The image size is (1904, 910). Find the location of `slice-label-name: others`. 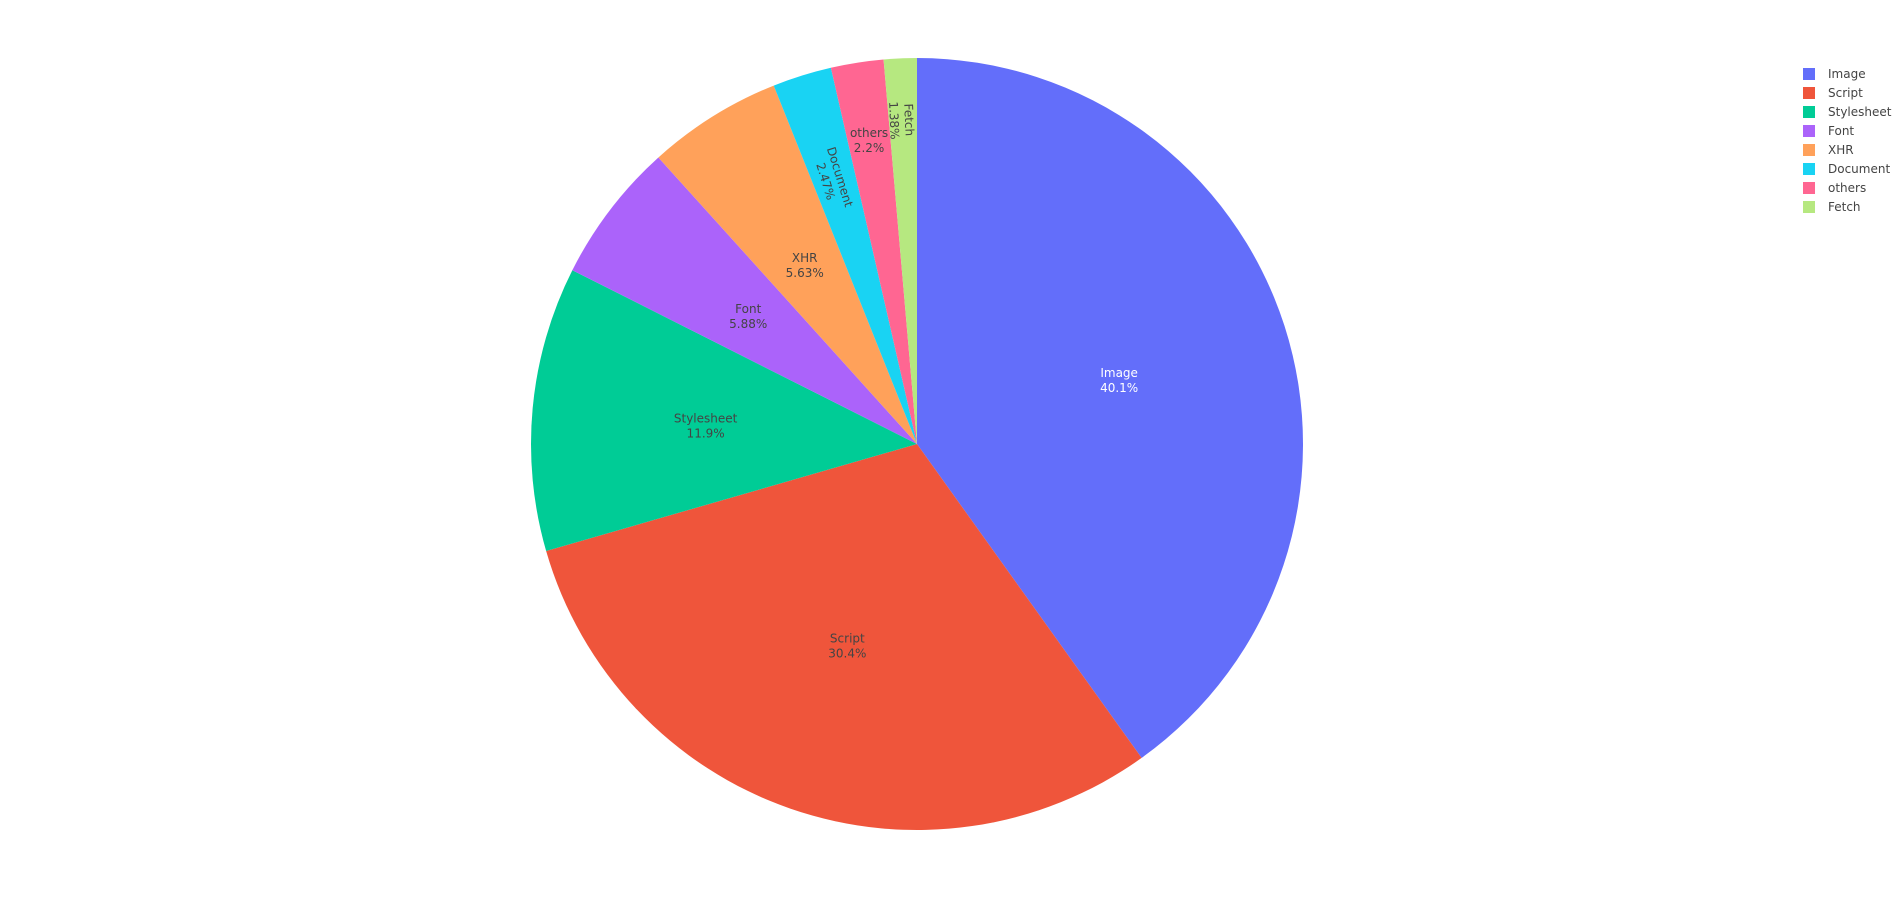

slice-label-name: others is located at coordinates (869, 133).